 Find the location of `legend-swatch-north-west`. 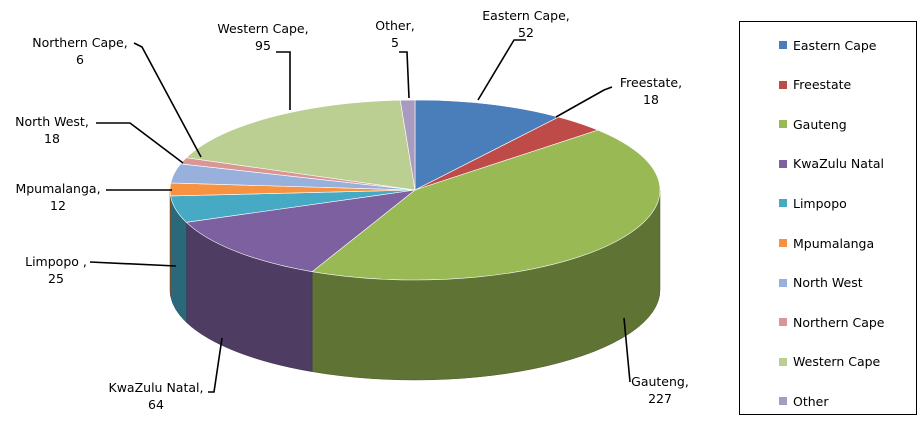

legend-swatch-north-west is located at coordinates (783, 282).